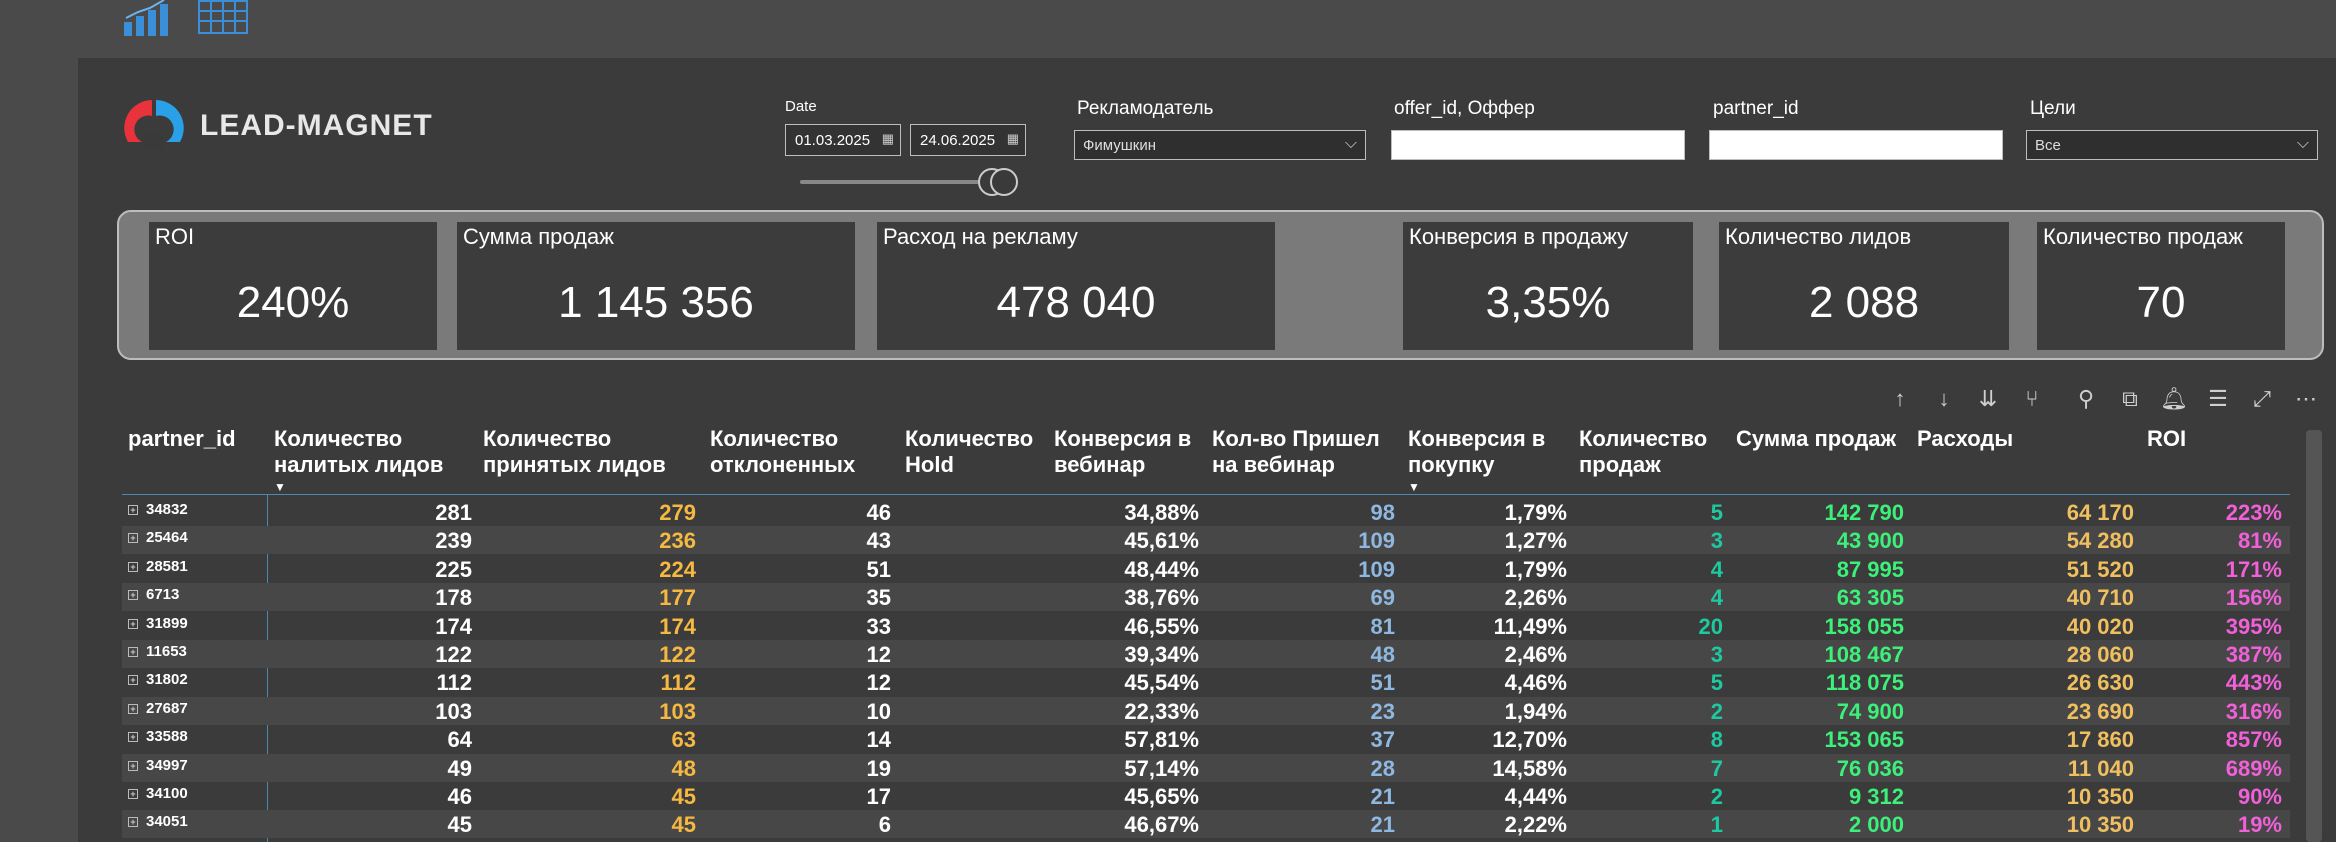 This screenshot has height=842, width=2336. I want to click on header-sales-count: Количество продаж, so click(1643, 451).